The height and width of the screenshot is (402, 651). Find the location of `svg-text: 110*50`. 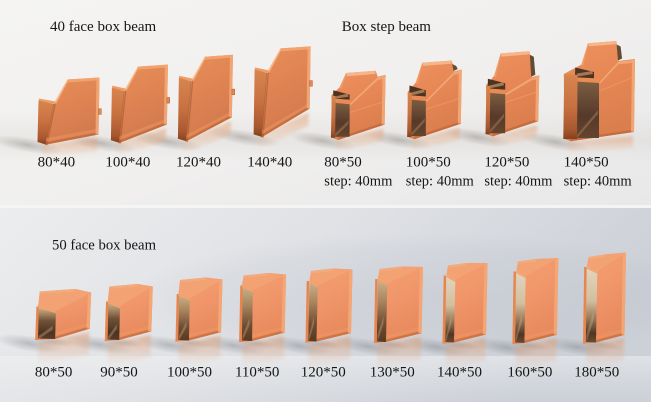

svg-text: 110*50 is located at coordinates (257, 373).